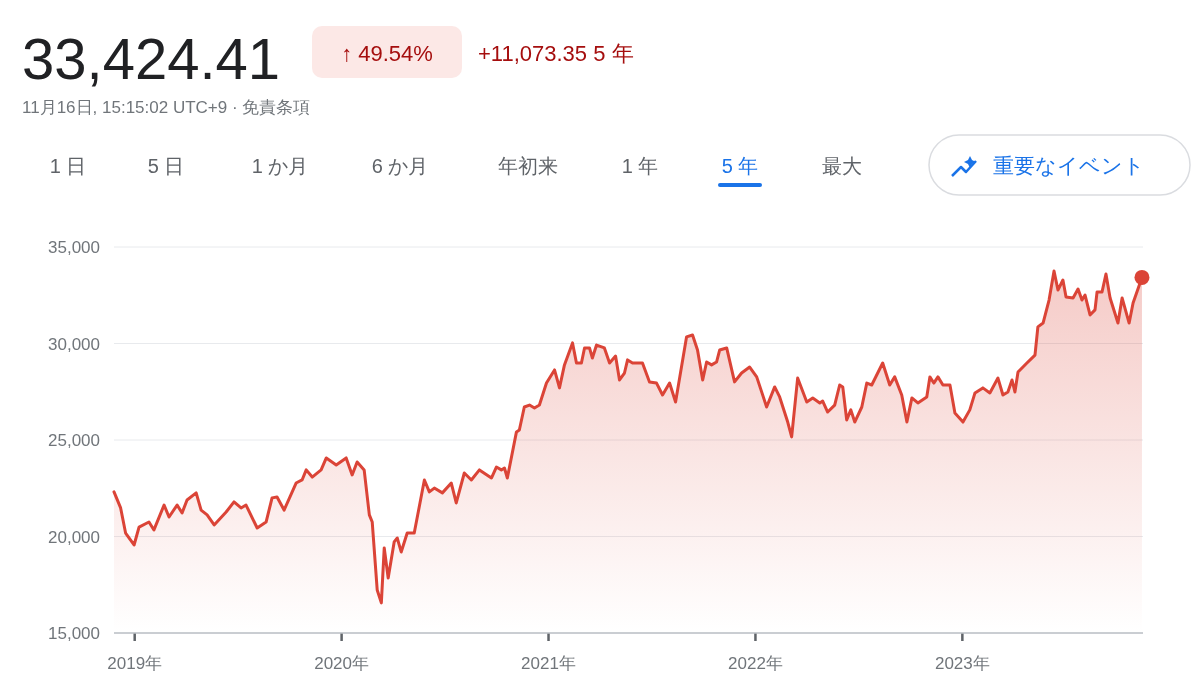  I want to click on x-tick-label: 2023年, so click(962, 663).